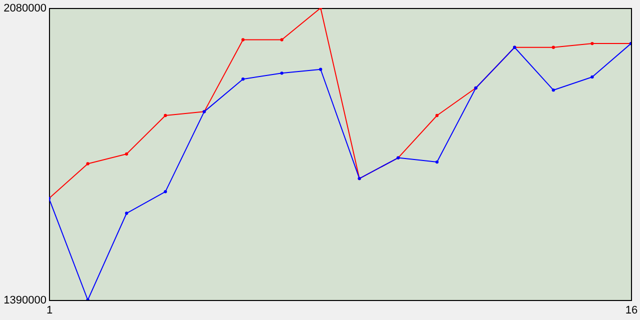 The height and width of the screenshot is (320, 640). I want to click on y-tick-label: 1390000, so click(25, 300).